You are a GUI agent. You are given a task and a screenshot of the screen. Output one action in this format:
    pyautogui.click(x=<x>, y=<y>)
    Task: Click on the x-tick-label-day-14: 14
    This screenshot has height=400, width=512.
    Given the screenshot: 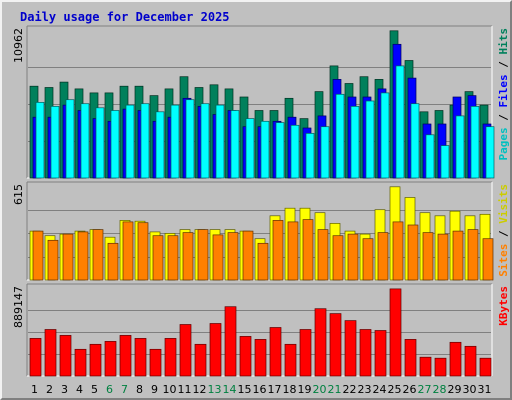 What is the action you would take?
    pyautogui.click(x=230, y=389)
    